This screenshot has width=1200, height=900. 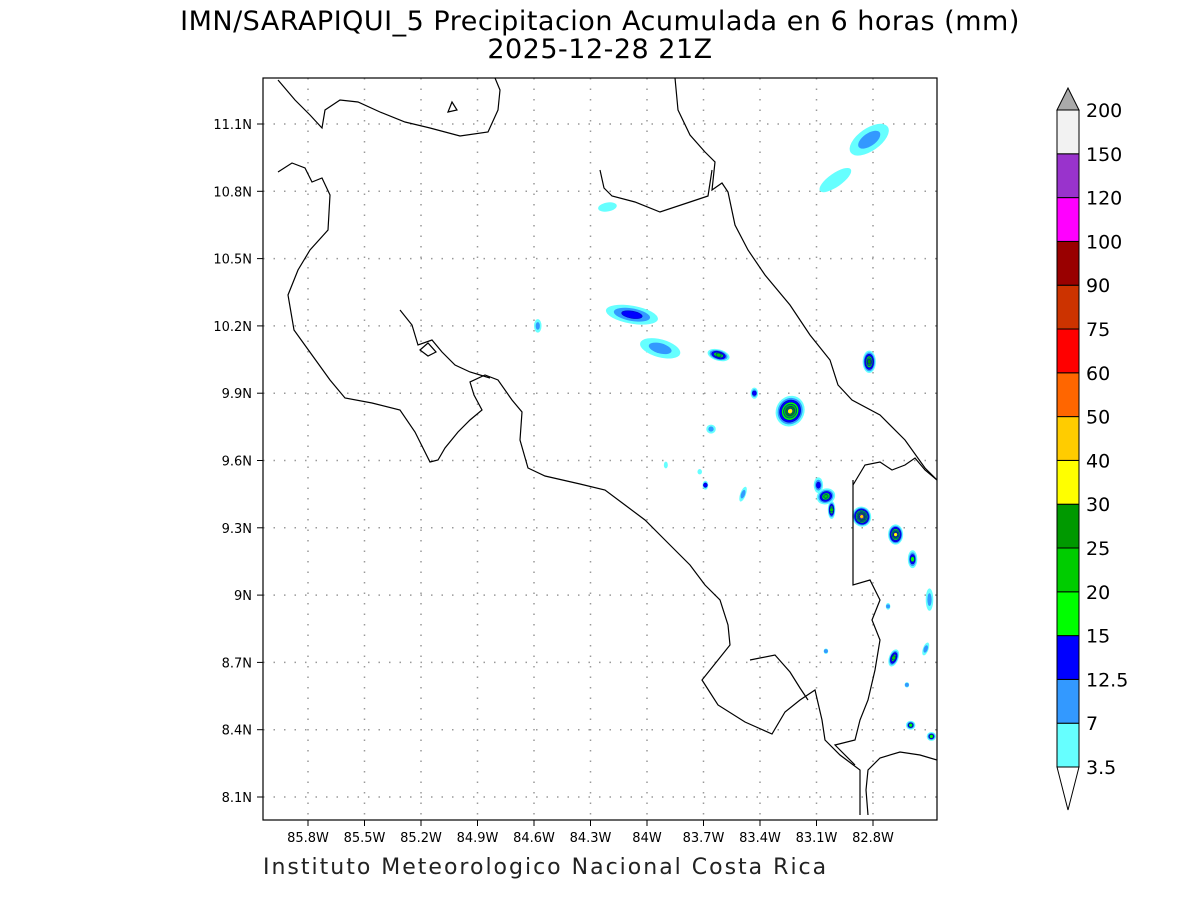 I want to click on y-tick-label: 8.1N, so click(x=237, y=798).